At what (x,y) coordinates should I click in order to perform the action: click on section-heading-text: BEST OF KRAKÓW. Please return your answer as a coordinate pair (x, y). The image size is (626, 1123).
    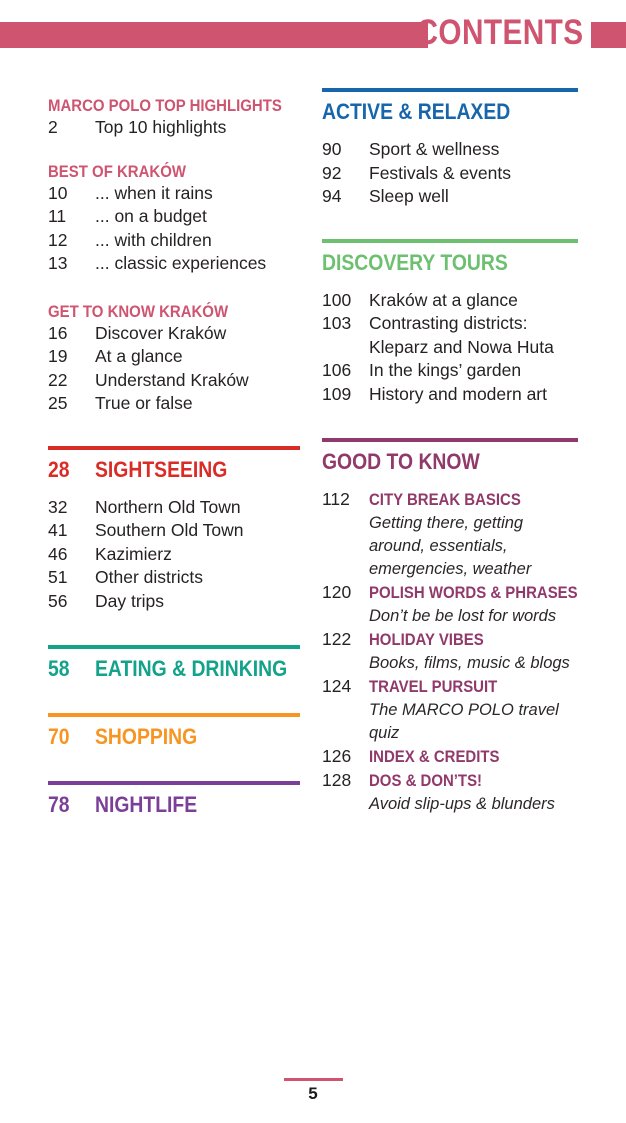
    Looking at the image, I should click on (117, 171).